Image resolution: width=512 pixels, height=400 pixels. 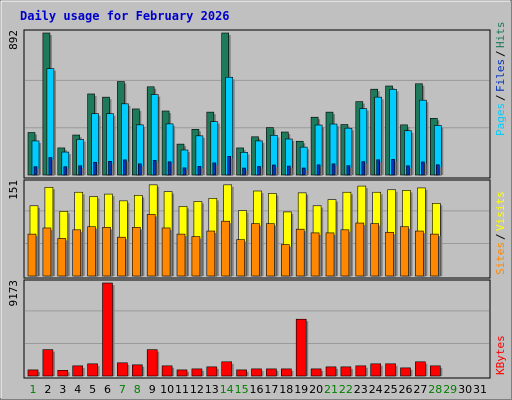 I want to click on day-label: 5, so click(x=92, y=389).